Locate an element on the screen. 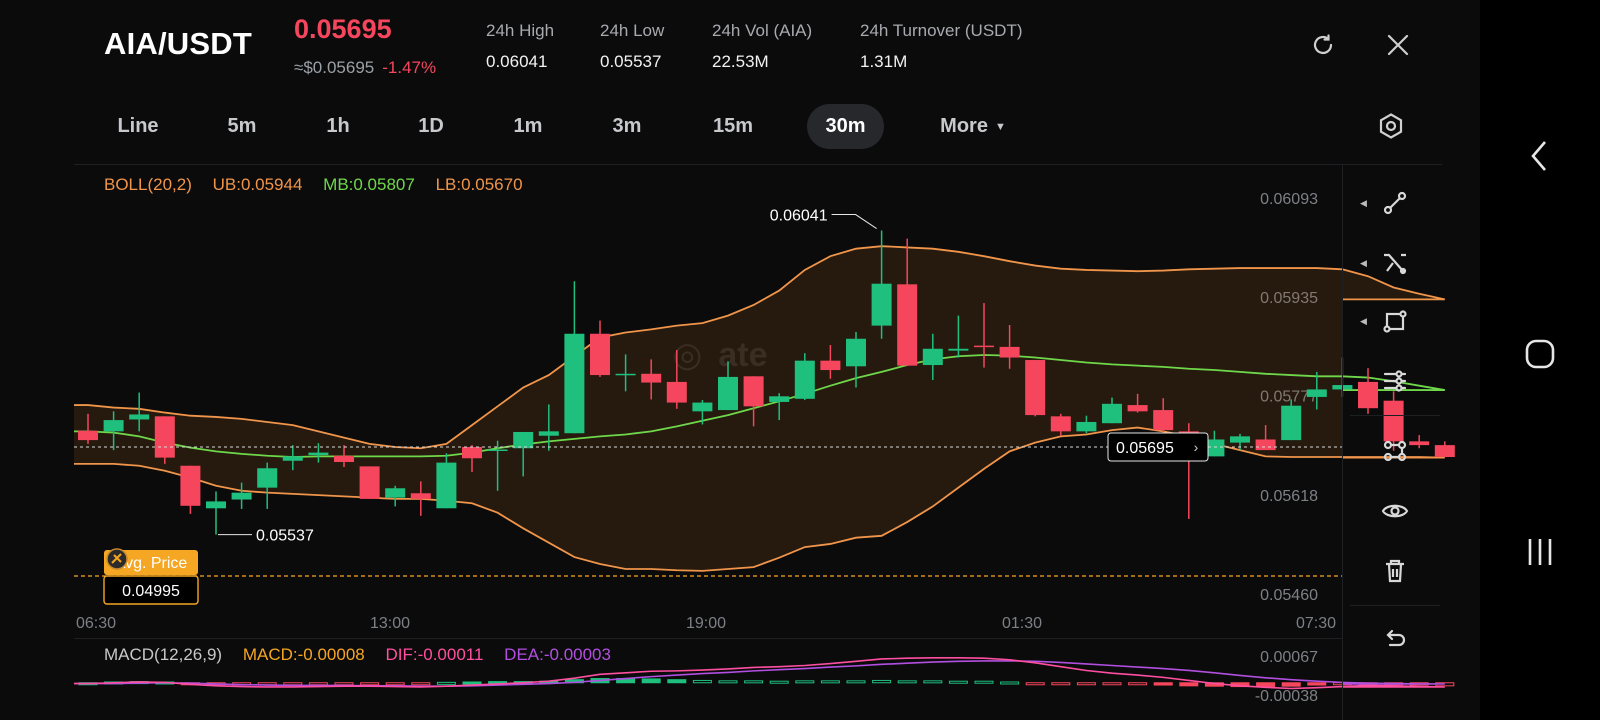 The image size is (1600, 720). tab-1h: 1h is located at coordinates (338, 126).